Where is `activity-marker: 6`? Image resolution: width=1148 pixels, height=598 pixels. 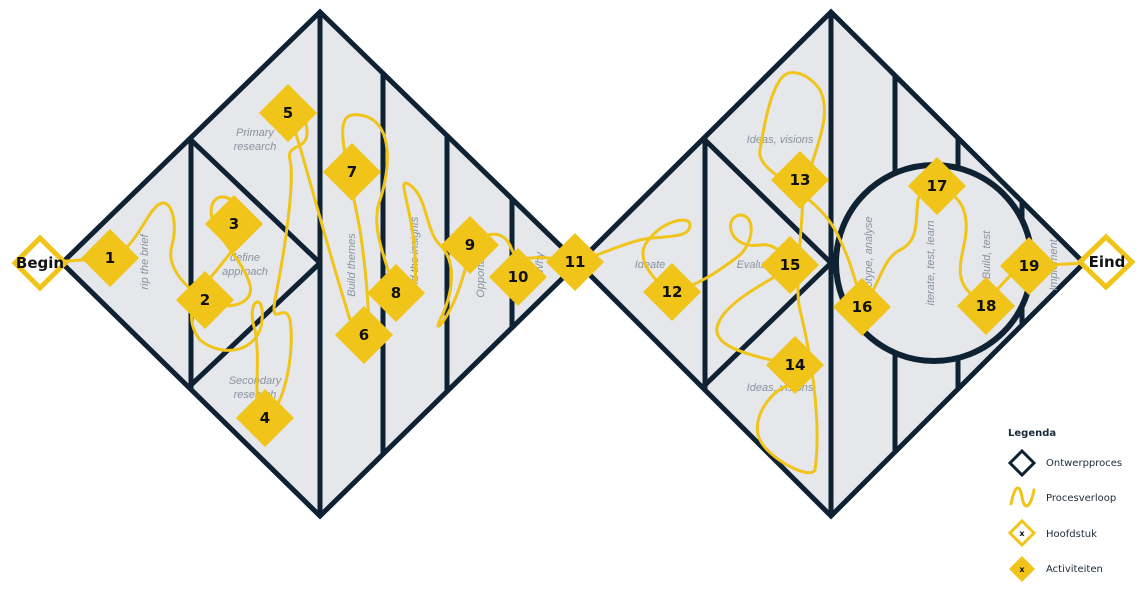 activity-marker: 6 is located at coordinates (364, 335).